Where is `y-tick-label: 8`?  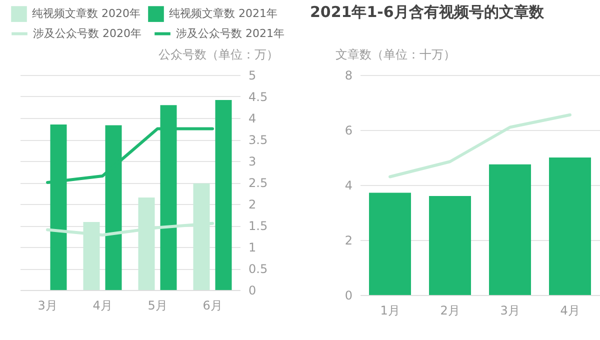
y-tick-label: 8 is located at coordinates (348, 75).